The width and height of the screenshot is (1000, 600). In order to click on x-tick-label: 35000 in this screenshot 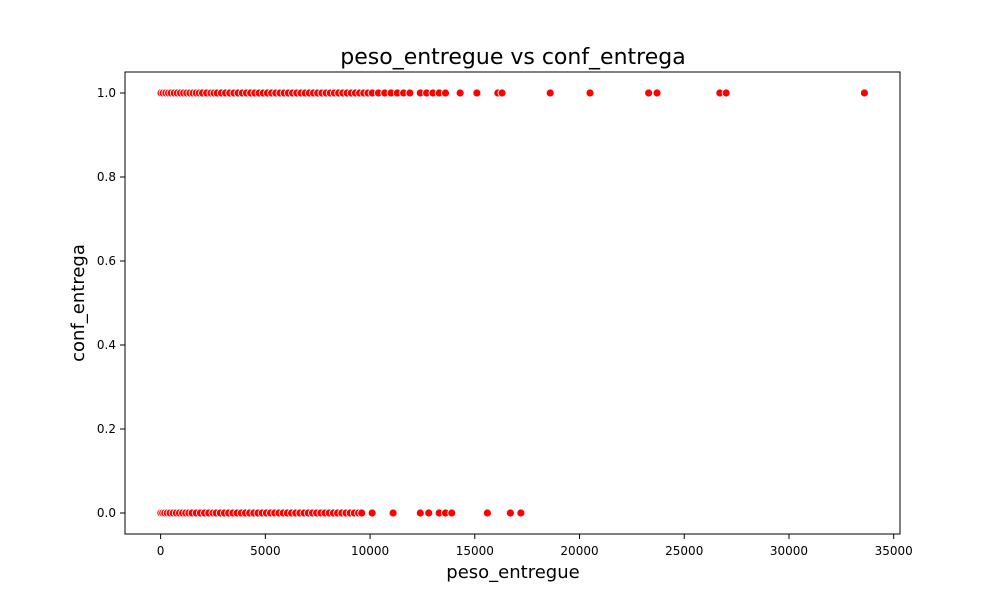, I will do `click(894, 551)`.